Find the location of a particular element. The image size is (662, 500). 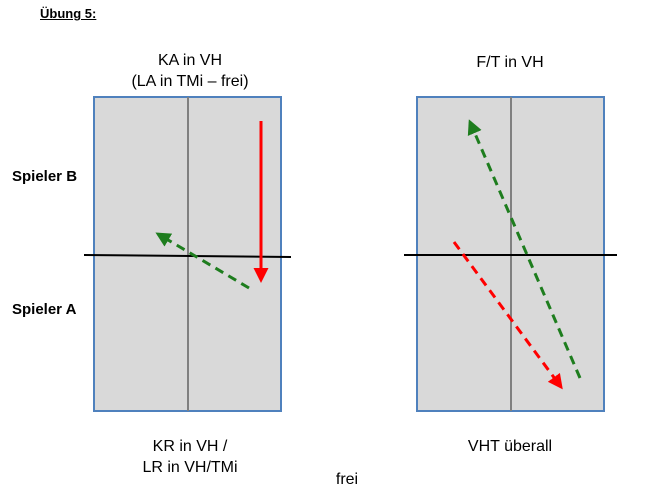

right-top-line1: F/T in VH is located at coordinates (510, 62).